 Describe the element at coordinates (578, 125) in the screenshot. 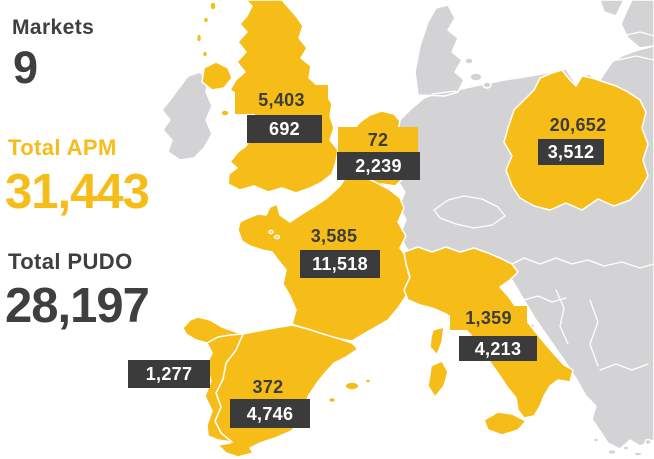

I see `poland-apm-badge: 20,652` at that location.